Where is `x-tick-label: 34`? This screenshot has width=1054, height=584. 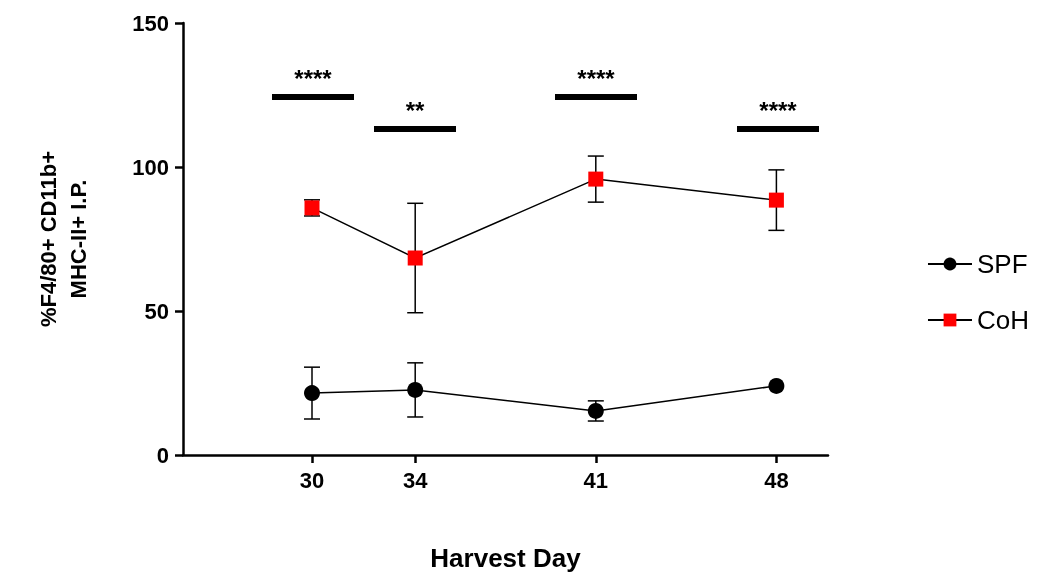 x-tick-label: 34 is located at coordinates (415, 480).